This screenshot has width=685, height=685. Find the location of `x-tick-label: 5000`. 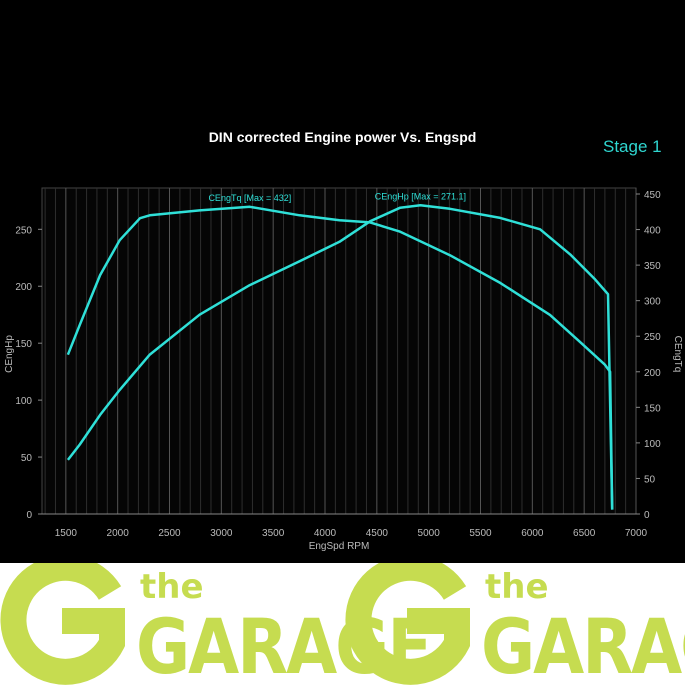

x-tick-label: 5000 is located at coordinates (429, 533).